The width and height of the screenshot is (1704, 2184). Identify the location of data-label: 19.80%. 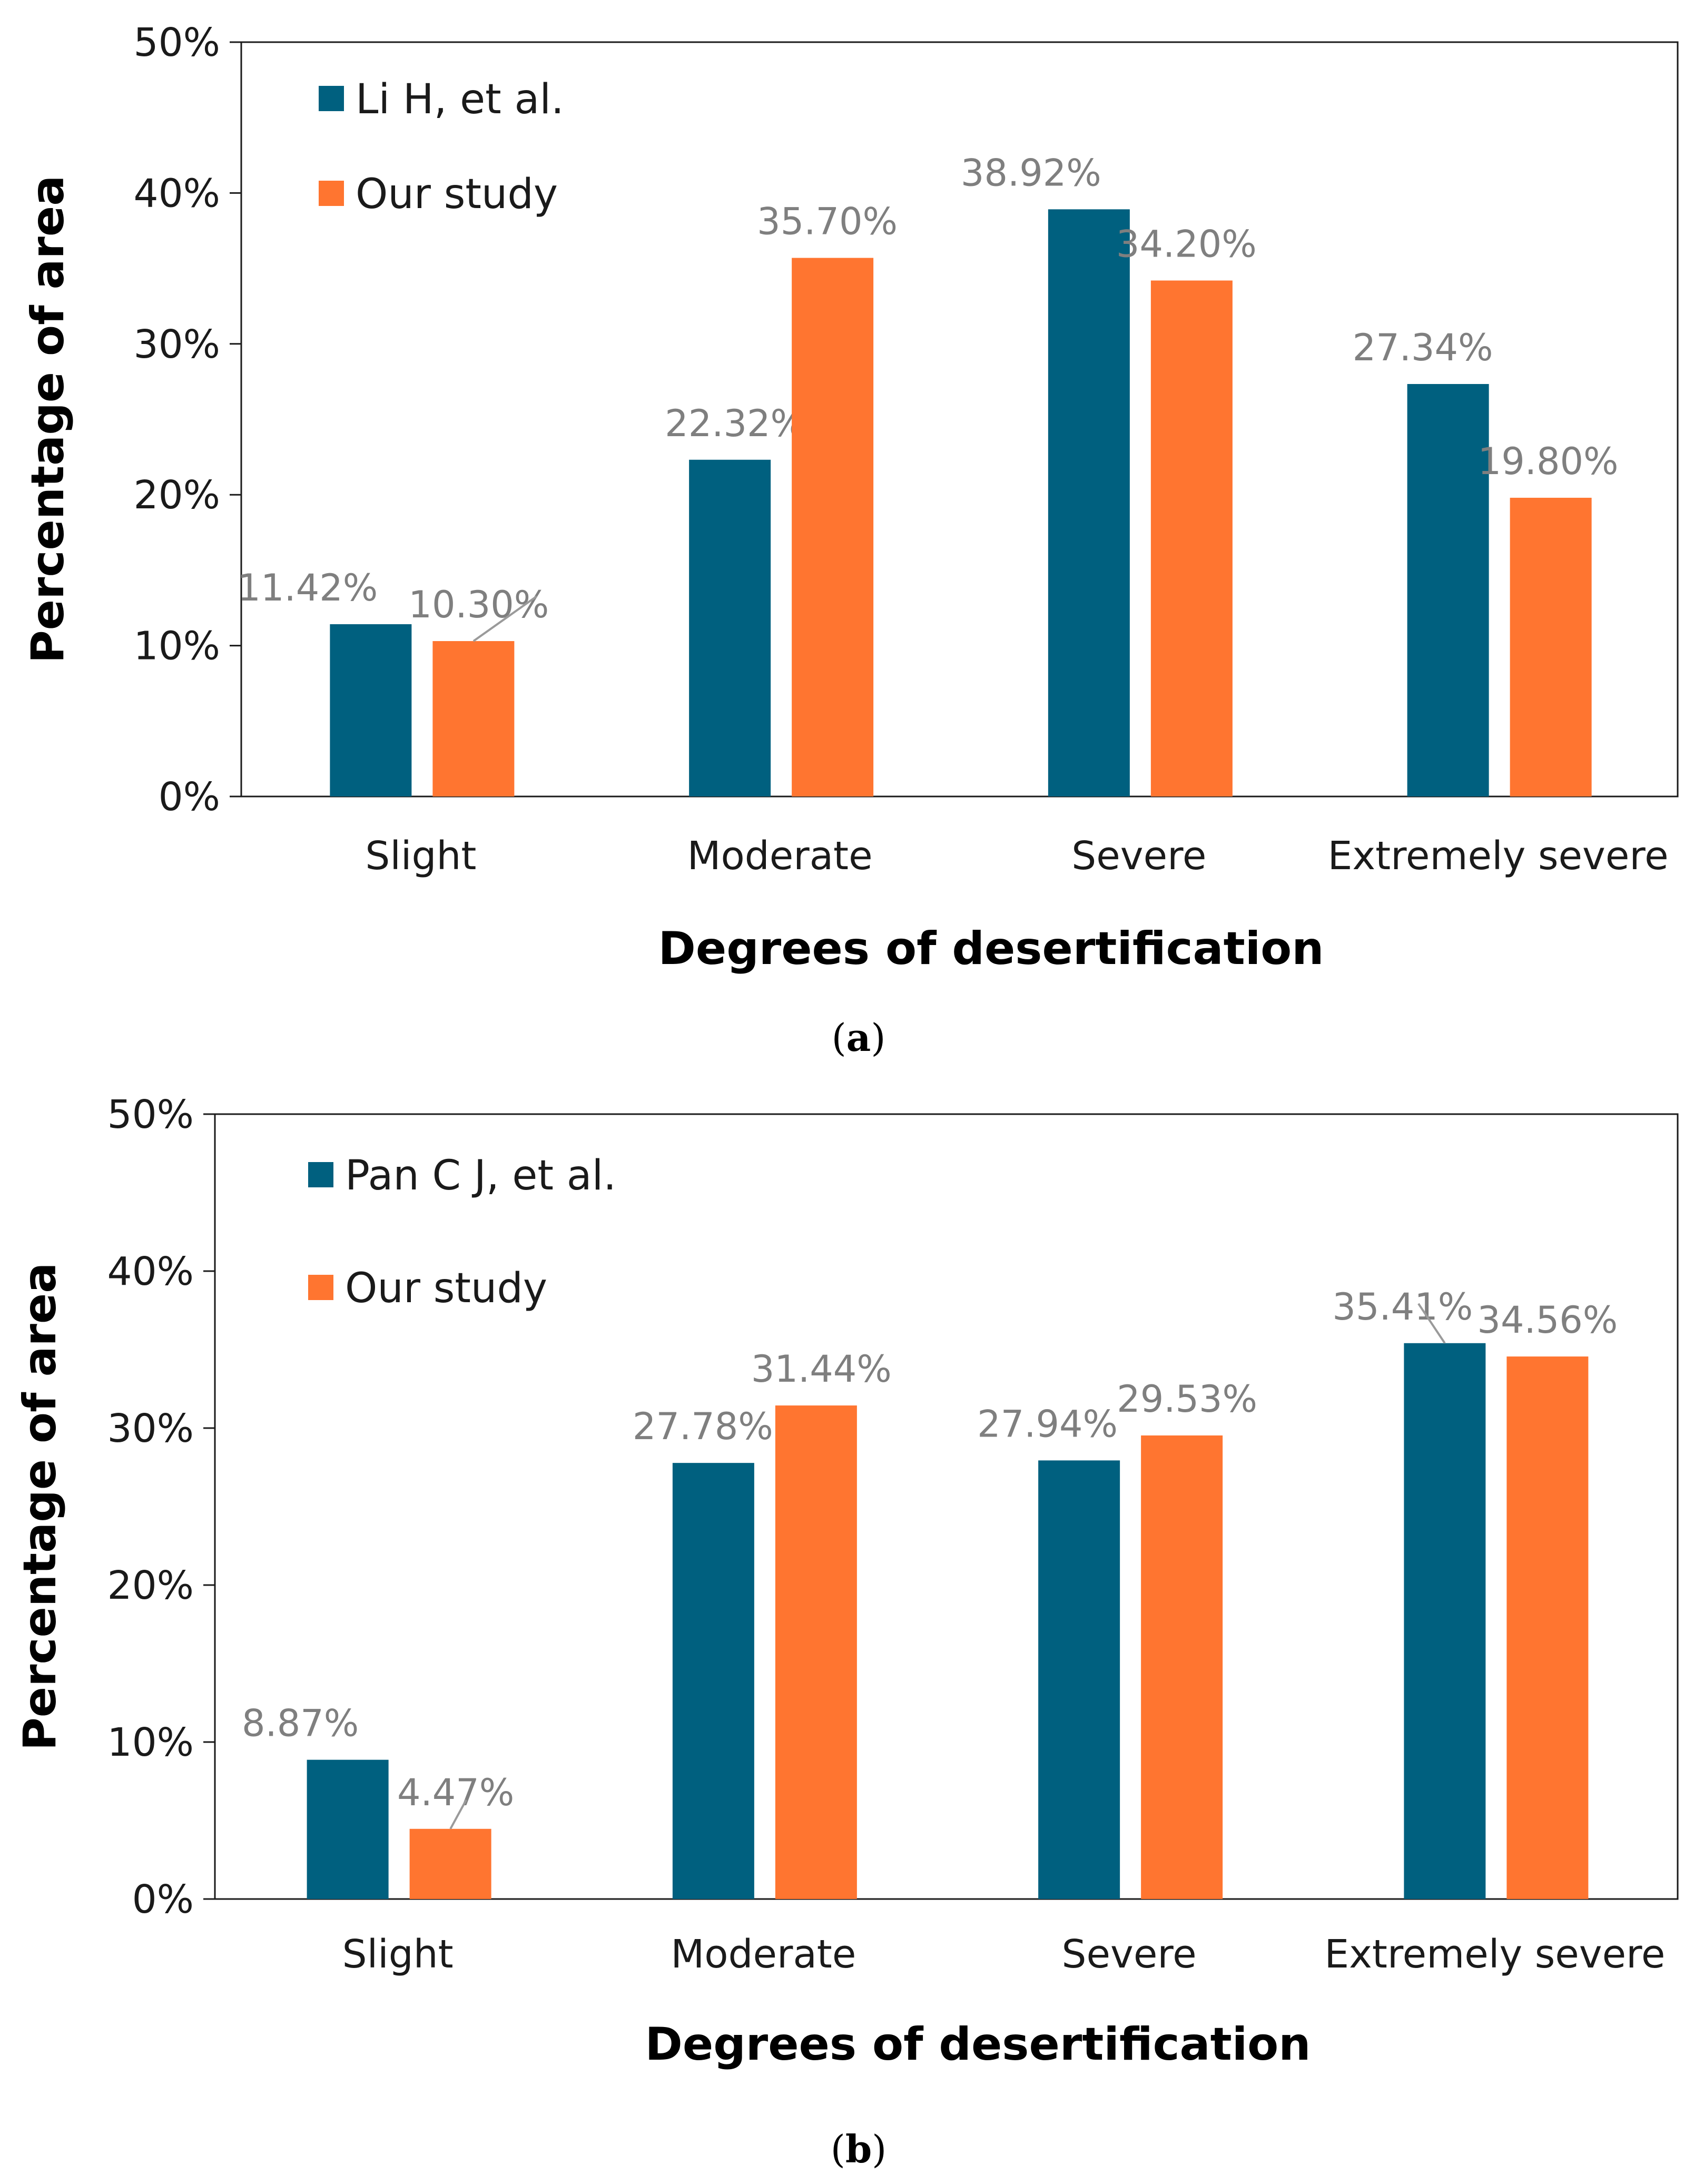
(1548, 461).